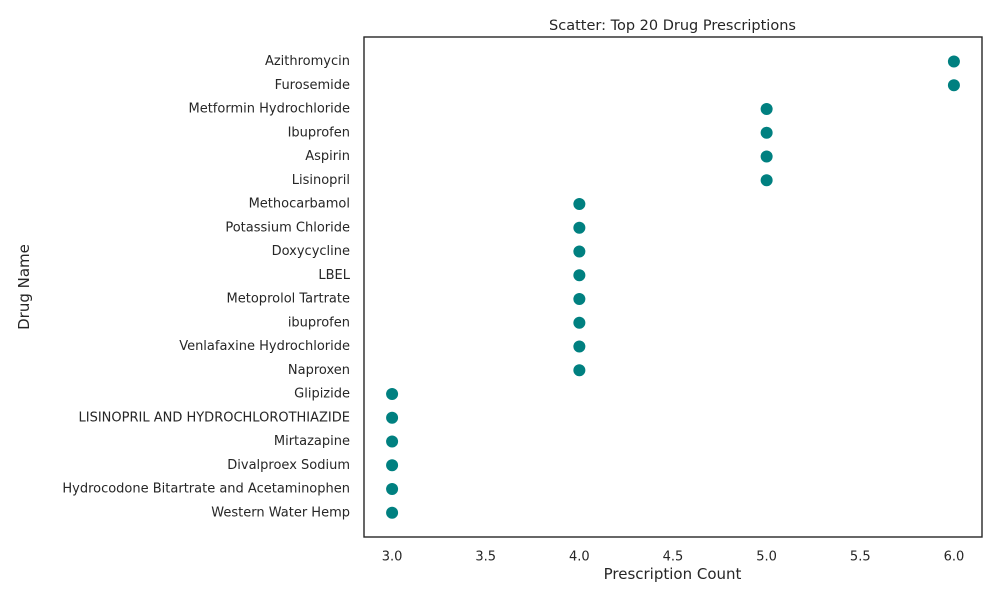 The height and width of the screenshot is (604, 1000). Describe the element at coordinates (673, 574) in the screenshot. I see `x-axis-label: Prescription Count` at that location.